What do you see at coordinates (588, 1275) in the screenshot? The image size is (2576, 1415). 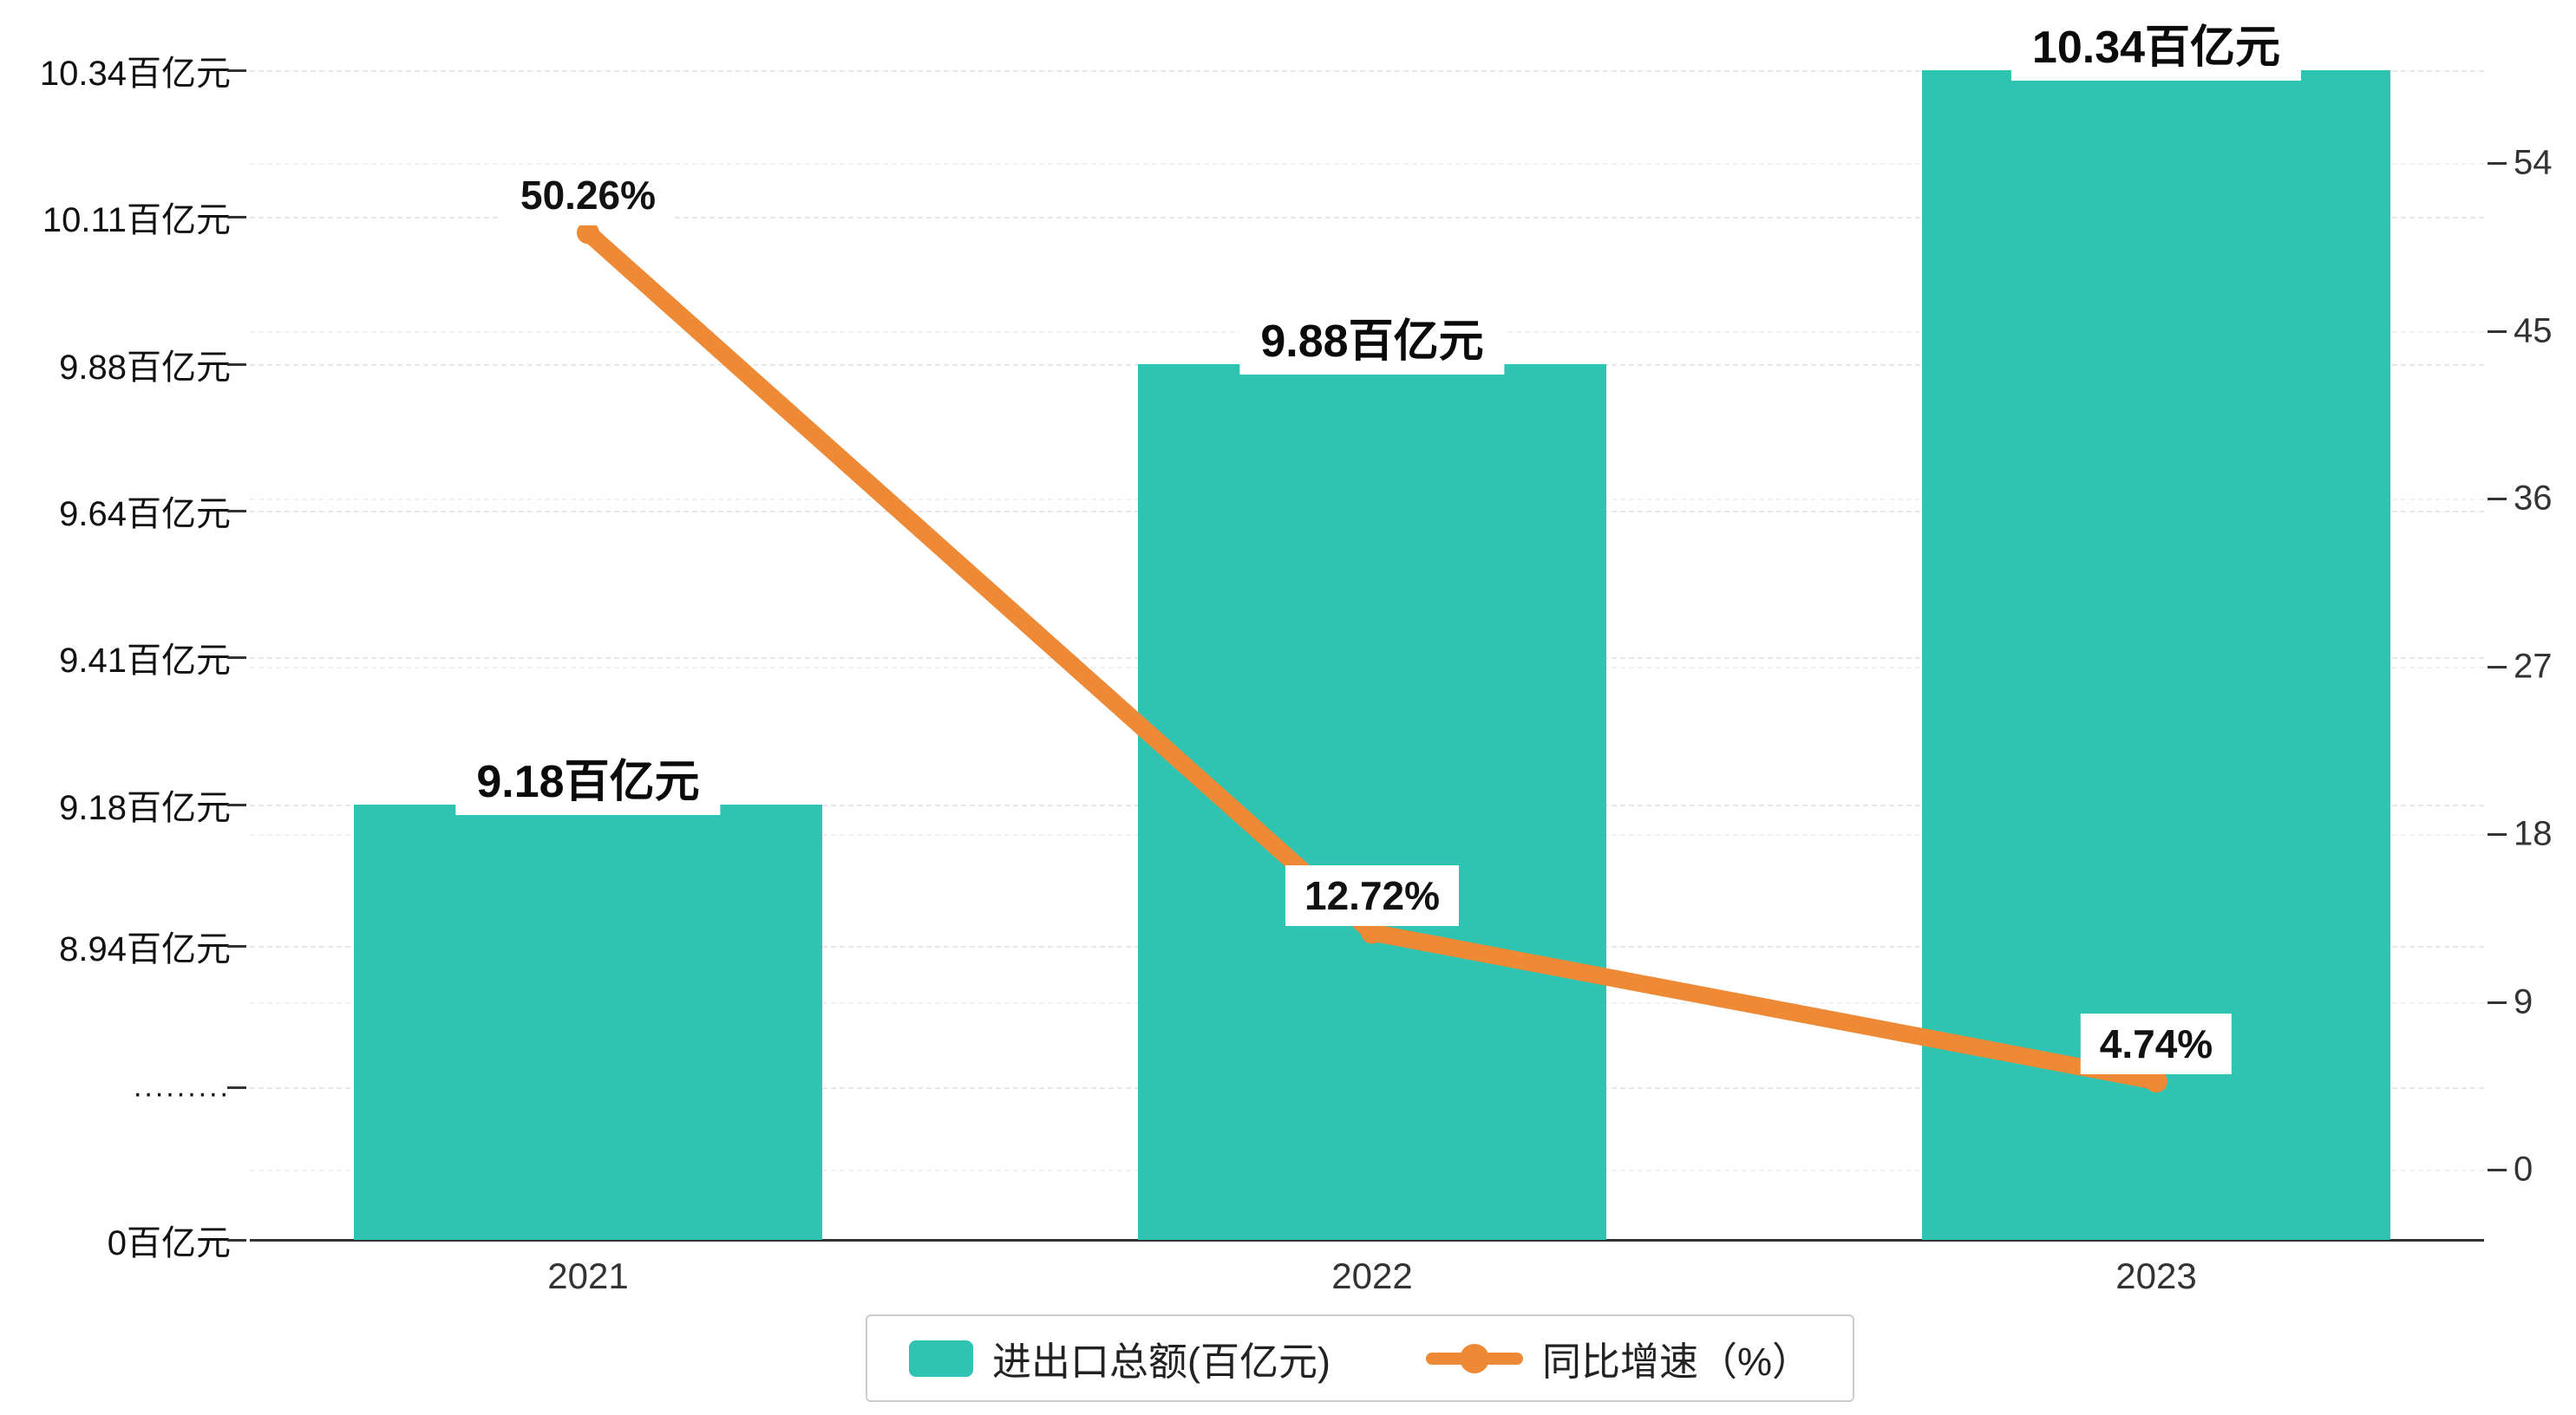 I see `x-axis-label-2021: 2021` at bounding box center [588, 1275].